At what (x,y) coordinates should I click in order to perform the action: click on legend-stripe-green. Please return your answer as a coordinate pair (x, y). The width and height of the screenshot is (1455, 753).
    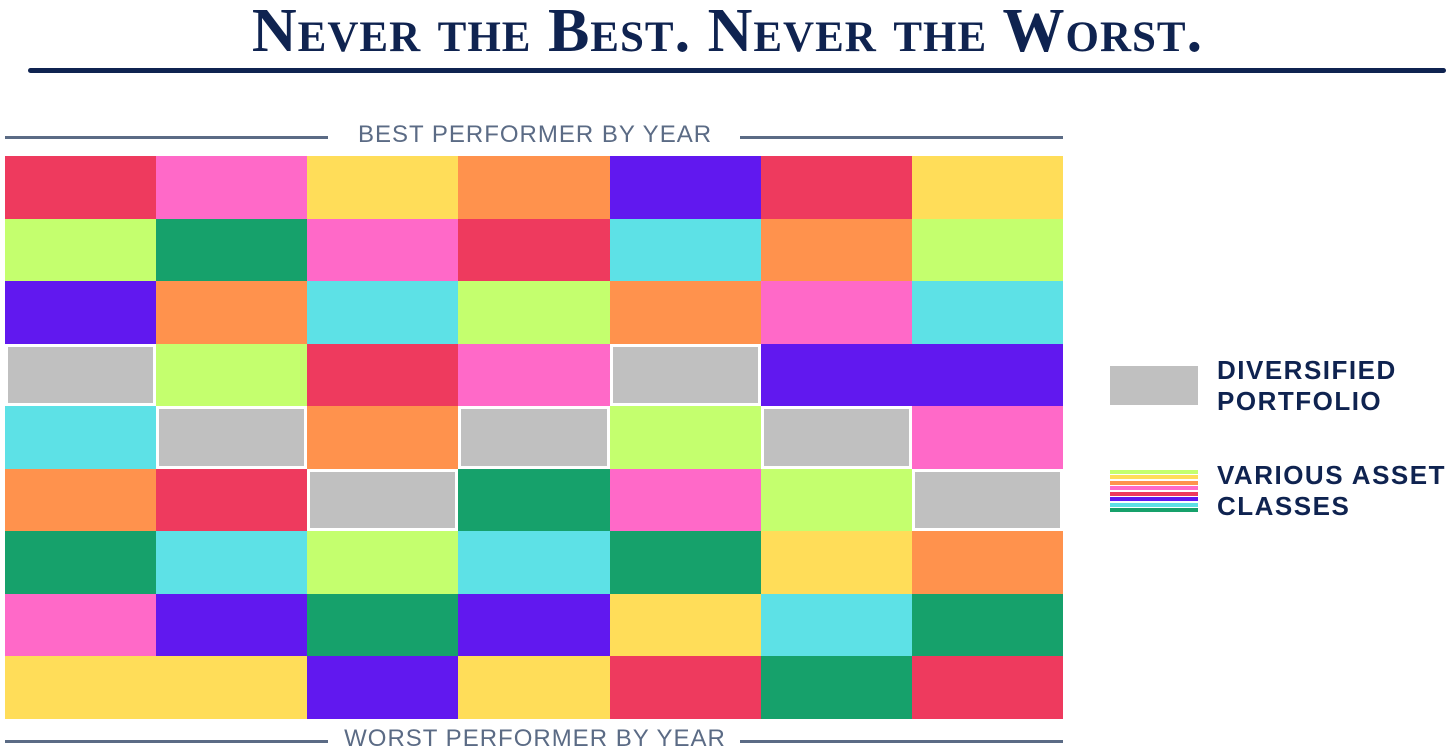
    Looking at the image, I should click on (1154, 509).